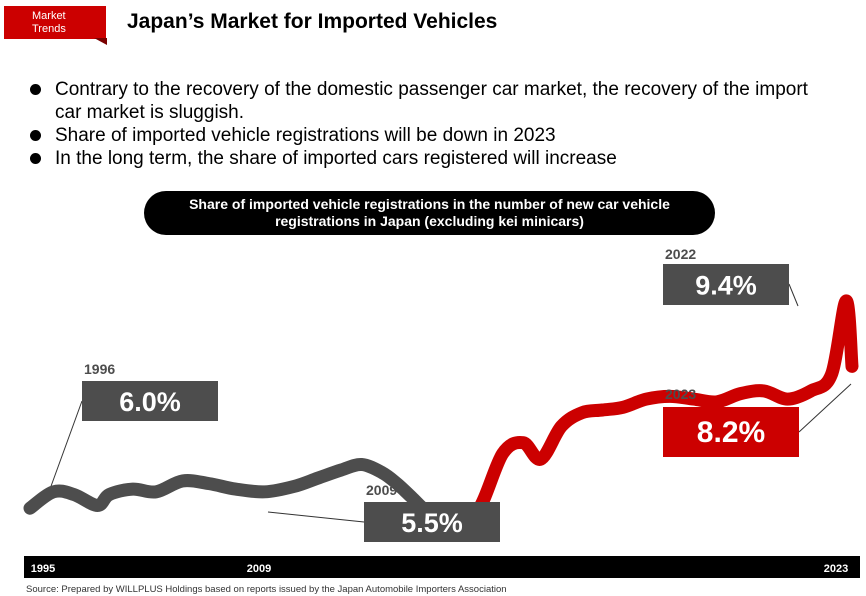 The image size is (866, 596). I want to click on x-axis-bar, so click(442, 567).